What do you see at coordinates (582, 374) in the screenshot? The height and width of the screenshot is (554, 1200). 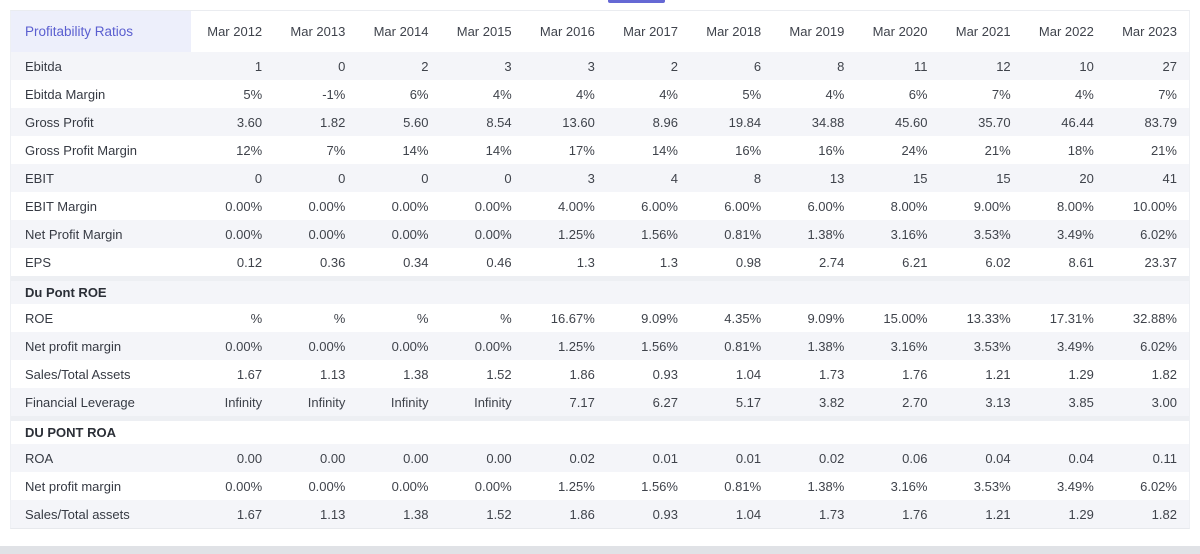 I see `cell-value: 1.86` at bounding box center [582, 374].